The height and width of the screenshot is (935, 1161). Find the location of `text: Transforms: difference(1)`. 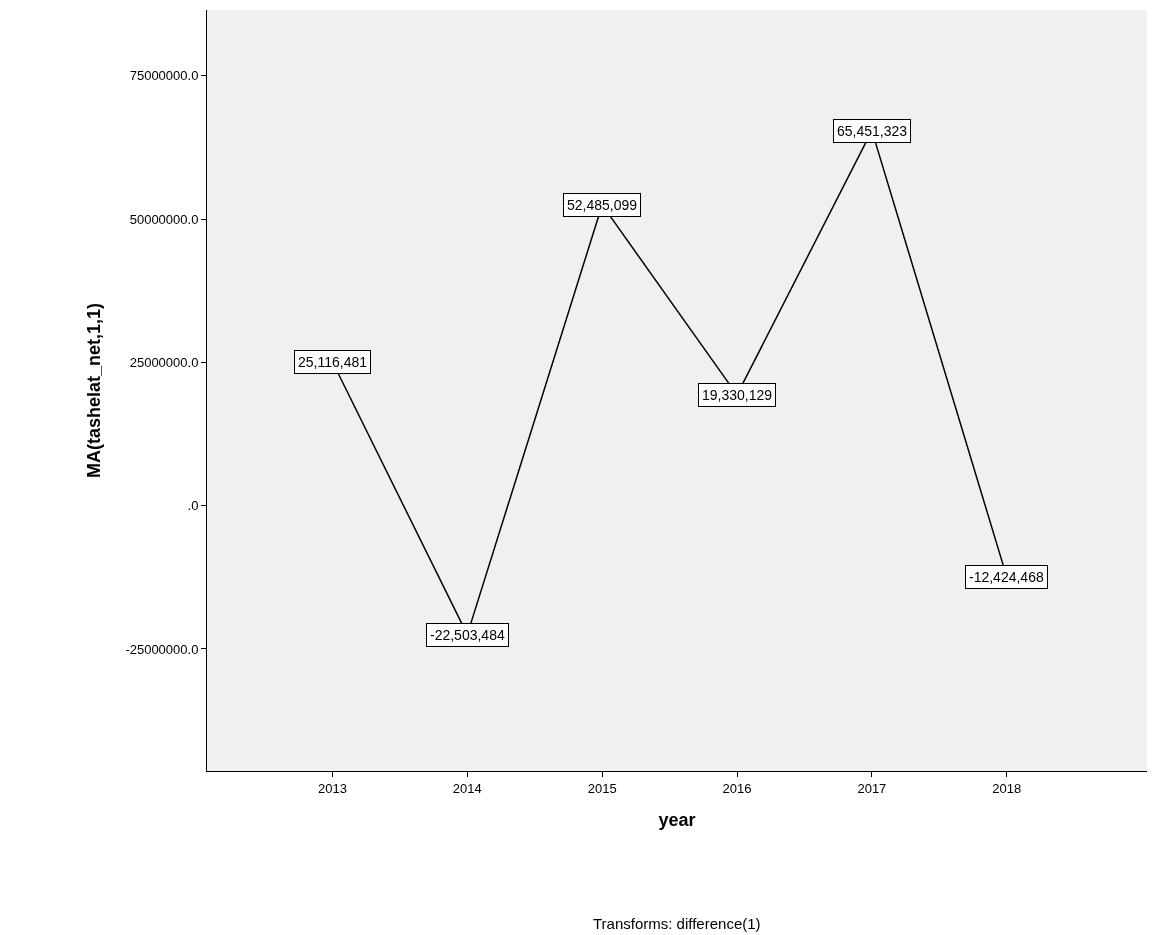

text: Transforms: difference(1) is located at coordinates (677, 923).